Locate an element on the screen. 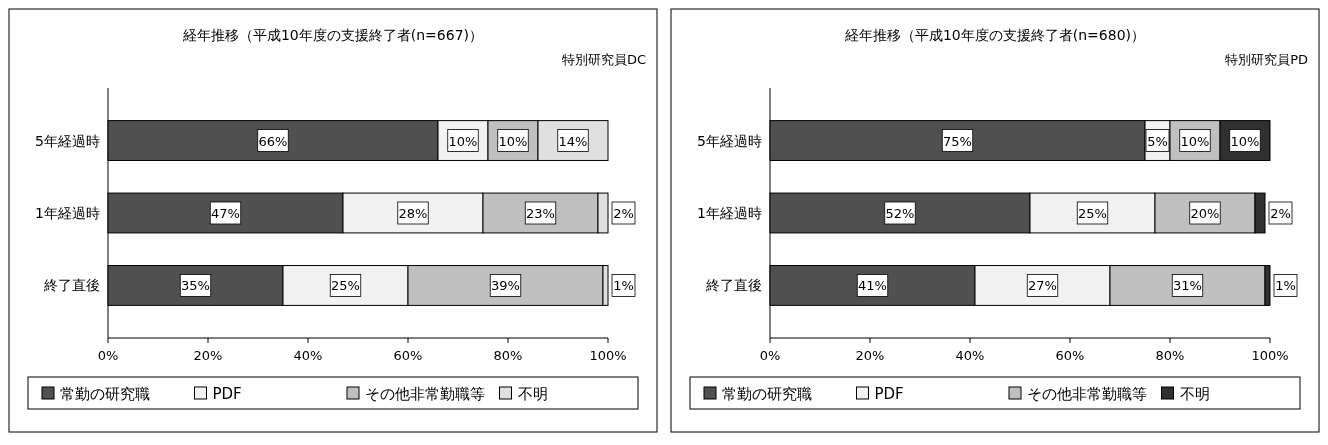 The width and height of the screenshot is (1328, 445). data-label: 14% is located at coordinates (573, 141).